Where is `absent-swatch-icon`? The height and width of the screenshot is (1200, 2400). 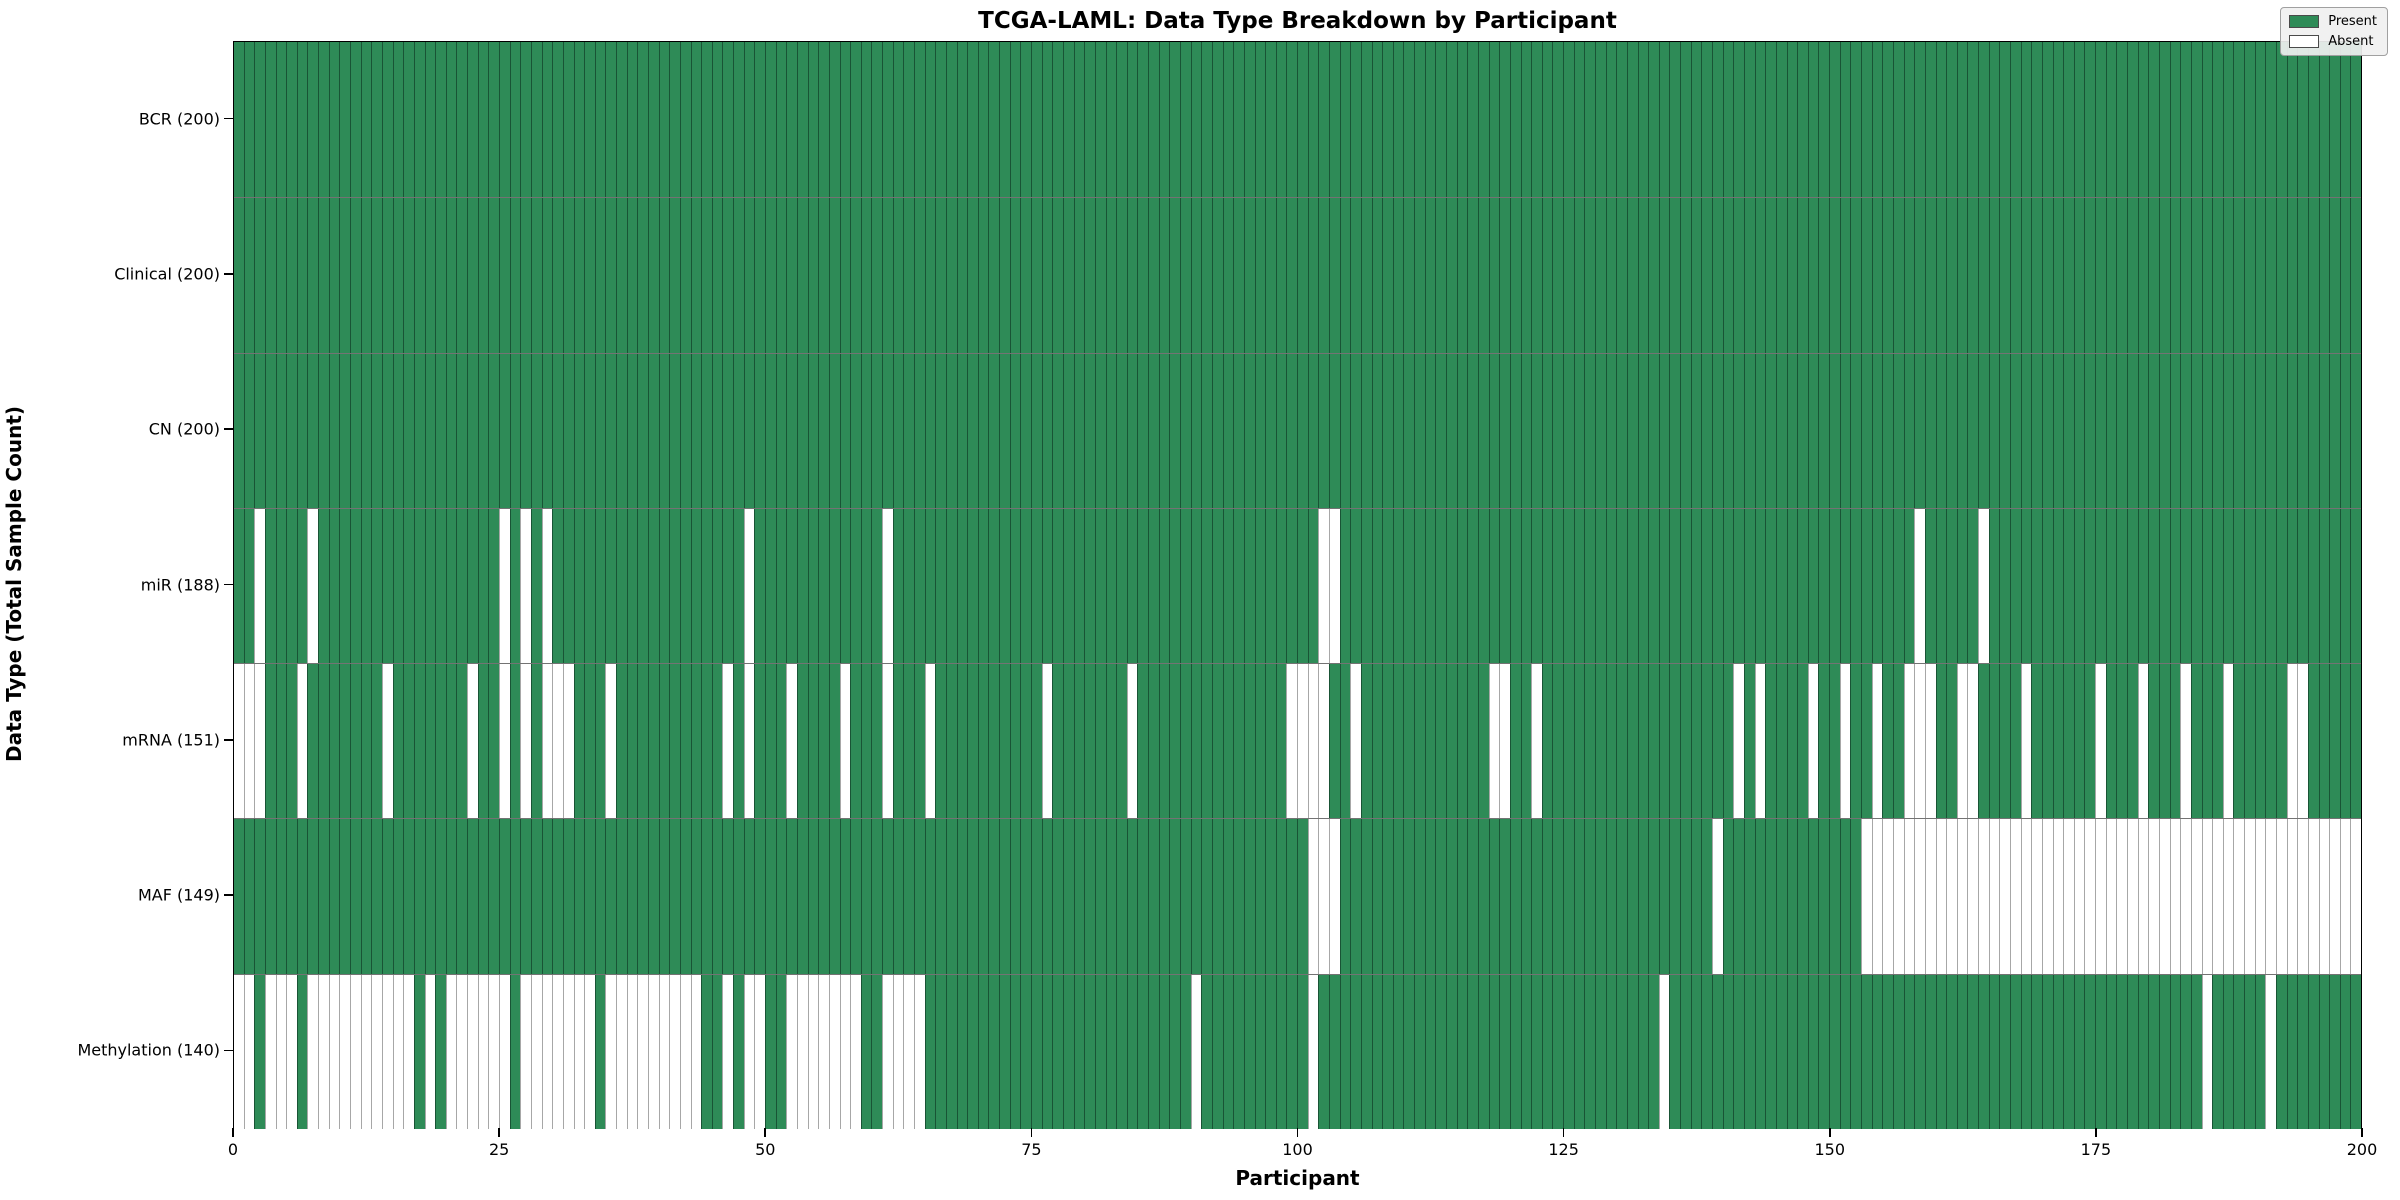
absent-swatch-icon is located at coordinates (2304, 41).